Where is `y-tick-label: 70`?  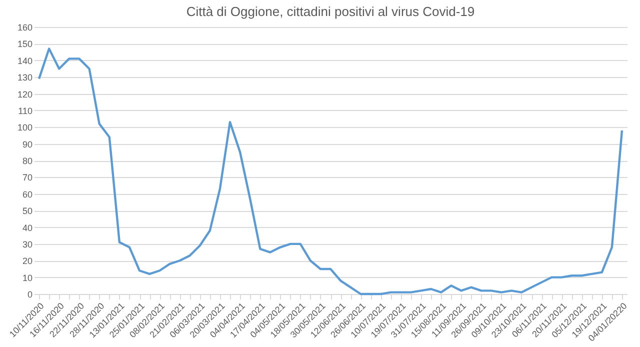
y-tick-label: 70 is located at coordinates (27, 177).